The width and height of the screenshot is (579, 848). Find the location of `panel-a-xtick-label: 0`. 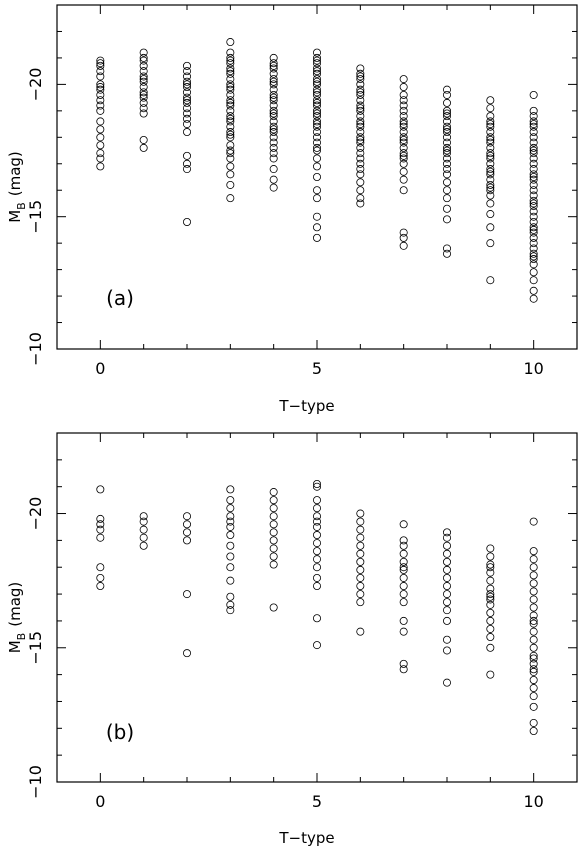

panel-a-xtick-label: 0 is located at coordinates (100, 368).